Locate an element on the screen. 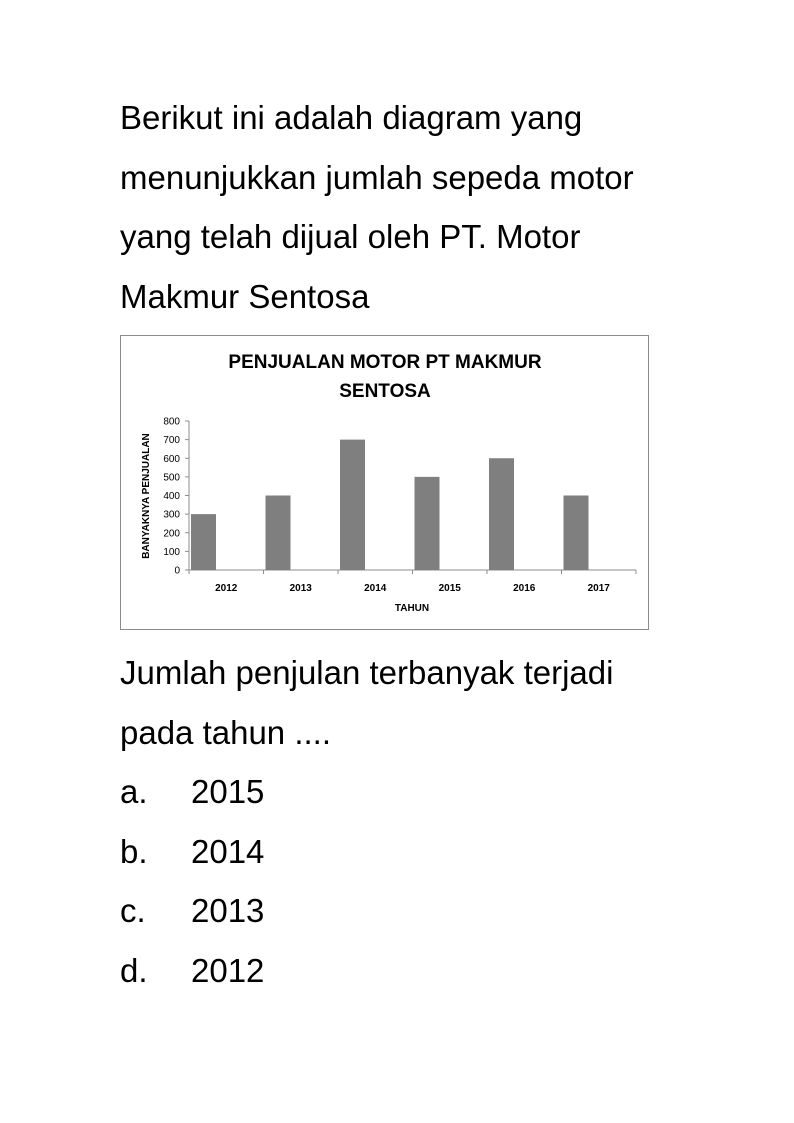 This screenshot has width=794, height=1123. y-tick-label: 0 is located at coordinates (177, 571).